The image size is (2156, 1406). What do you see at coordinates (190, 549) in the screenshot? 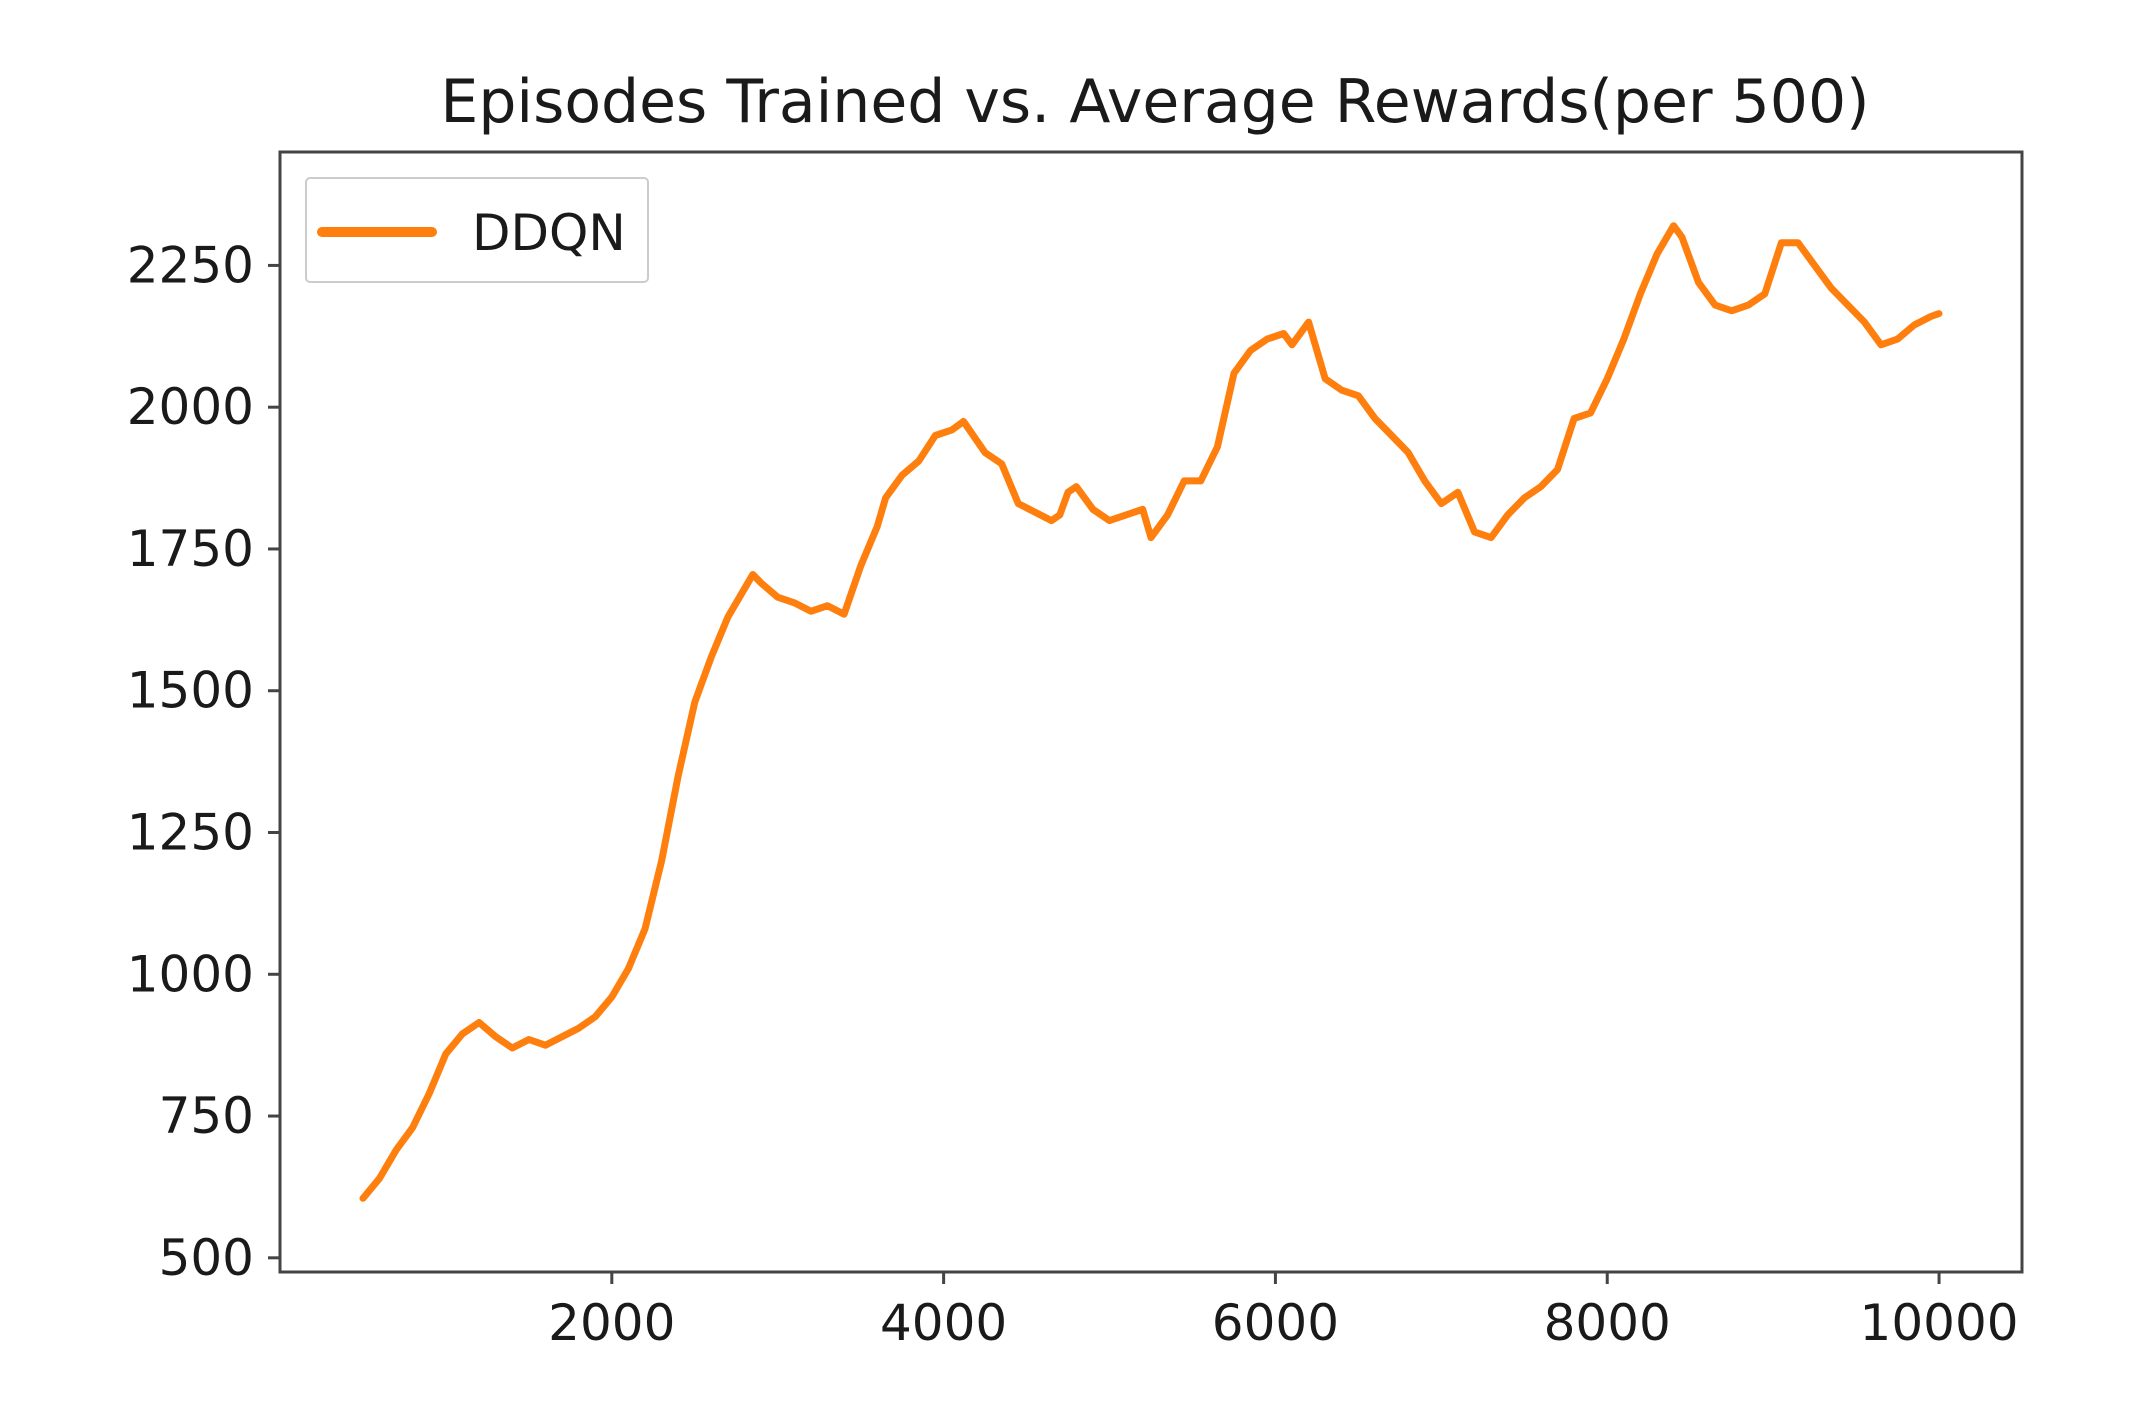
I see `y-tick-label: 1750` at bounding box center [190, 549].